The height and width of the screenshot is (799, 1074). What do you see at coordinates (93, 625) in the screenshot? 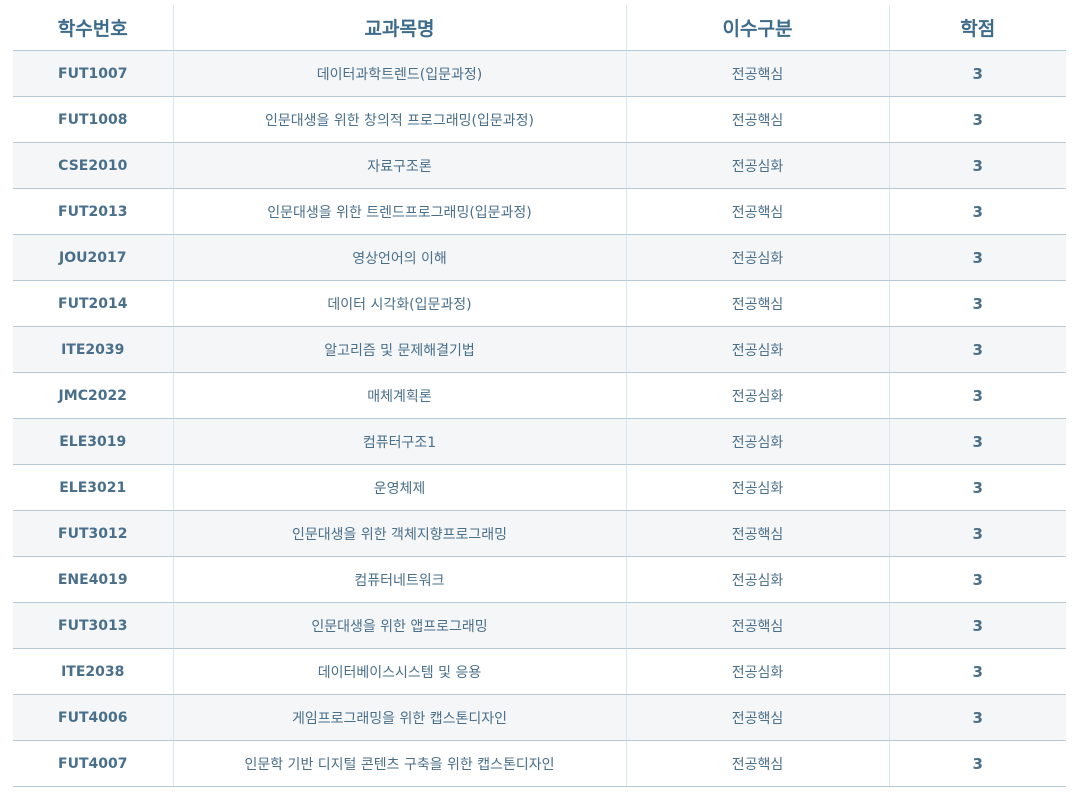
I see `course-code-cell: FUT3013` at bounding box center [93, 625].